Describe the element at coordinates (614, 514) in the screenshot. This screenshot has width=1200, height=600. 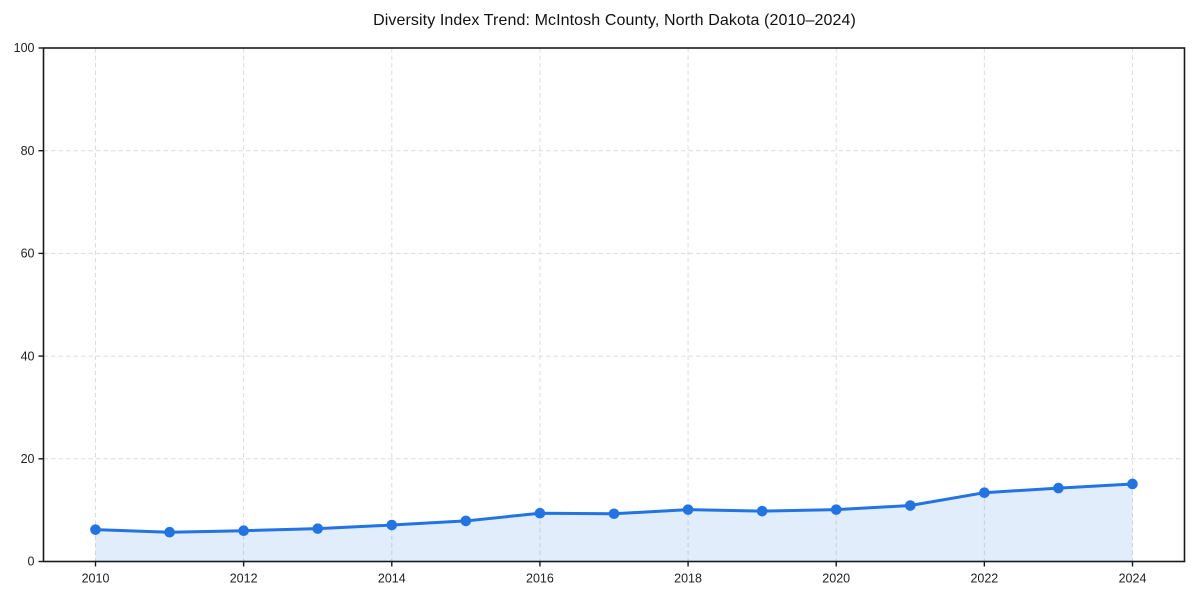
I see `data-point-2017` at that location.